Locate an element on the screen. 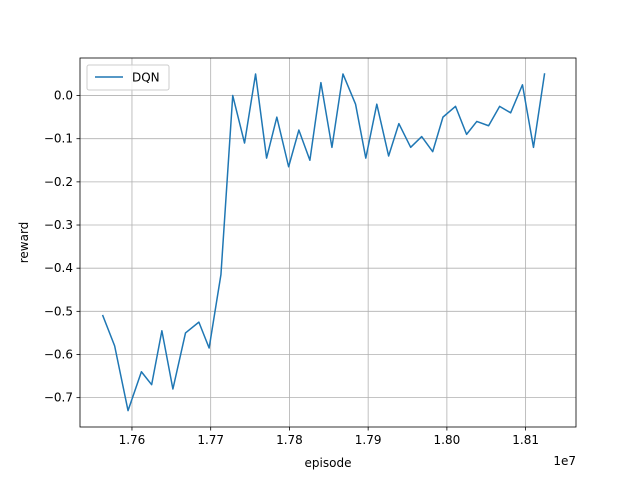 Image resolution: width=640 pixels, height=480 pixels. legend-label-dqn: DQN is located at coordinates (146, 78).